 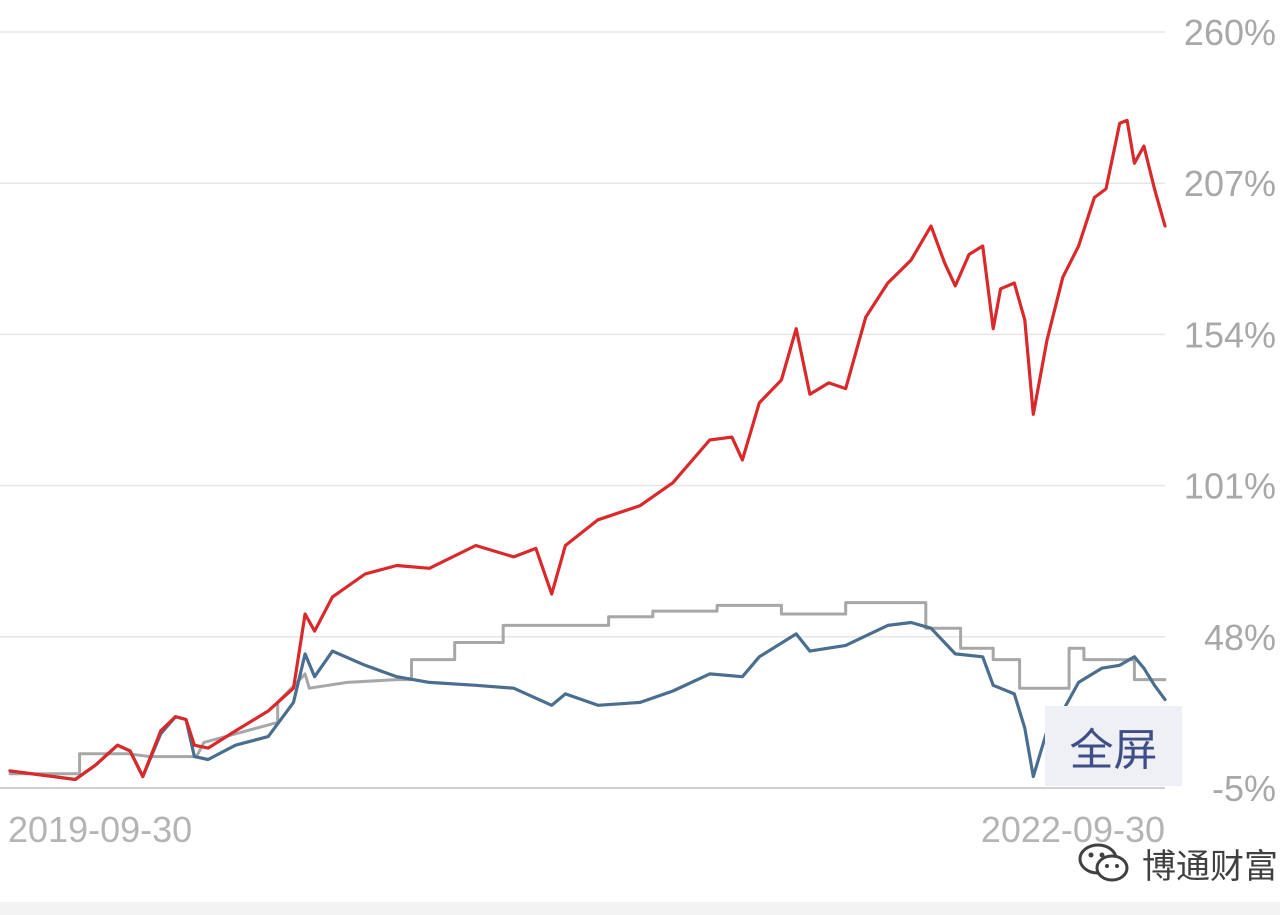 What do you see at coordinates (1103, 862) in the screenshot?
I see `wechat-icon` at bounding box center [1103, 862].